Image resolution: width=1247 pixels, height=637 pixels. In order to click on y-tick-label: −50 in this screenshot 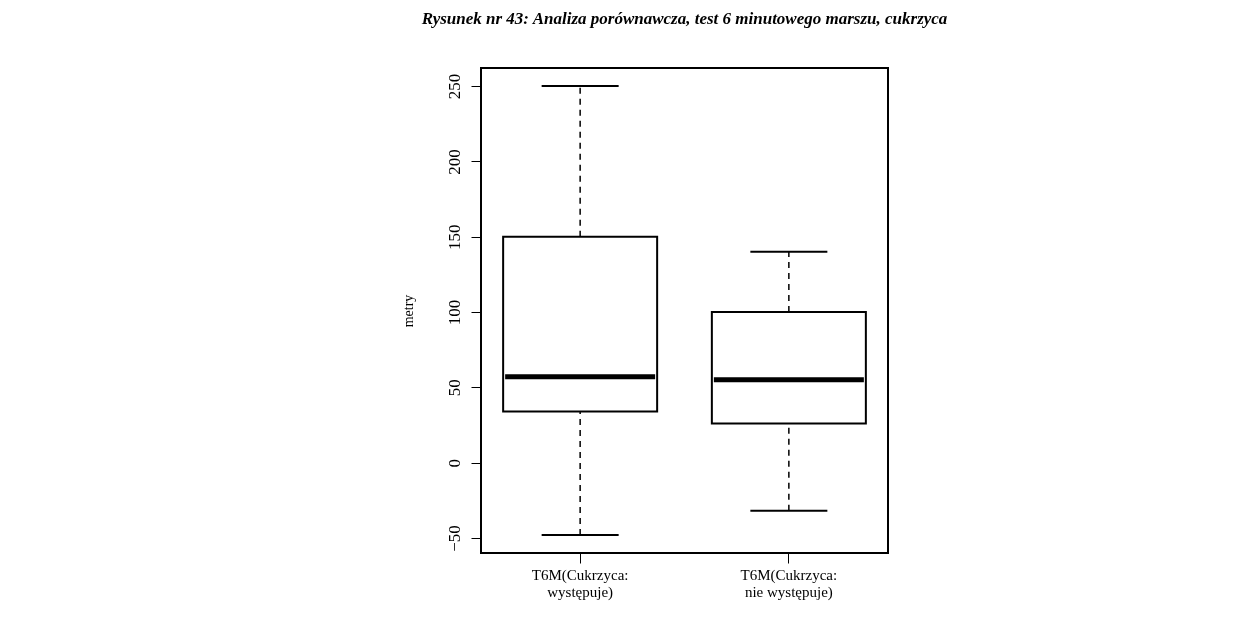, I will do `click(454, 538)`.